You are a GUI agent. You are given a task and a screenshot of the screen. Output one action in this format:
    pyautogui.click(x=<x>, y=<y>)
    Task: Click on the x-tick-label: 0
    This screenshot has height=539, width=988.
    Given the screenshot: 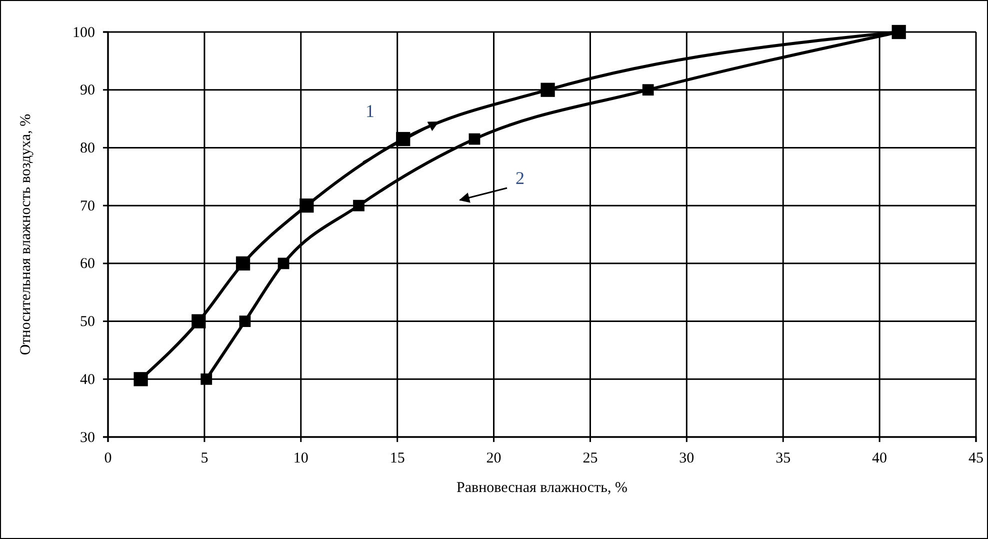 What is the action you would take?
    pyautogui.click(x=108, y=458)
    